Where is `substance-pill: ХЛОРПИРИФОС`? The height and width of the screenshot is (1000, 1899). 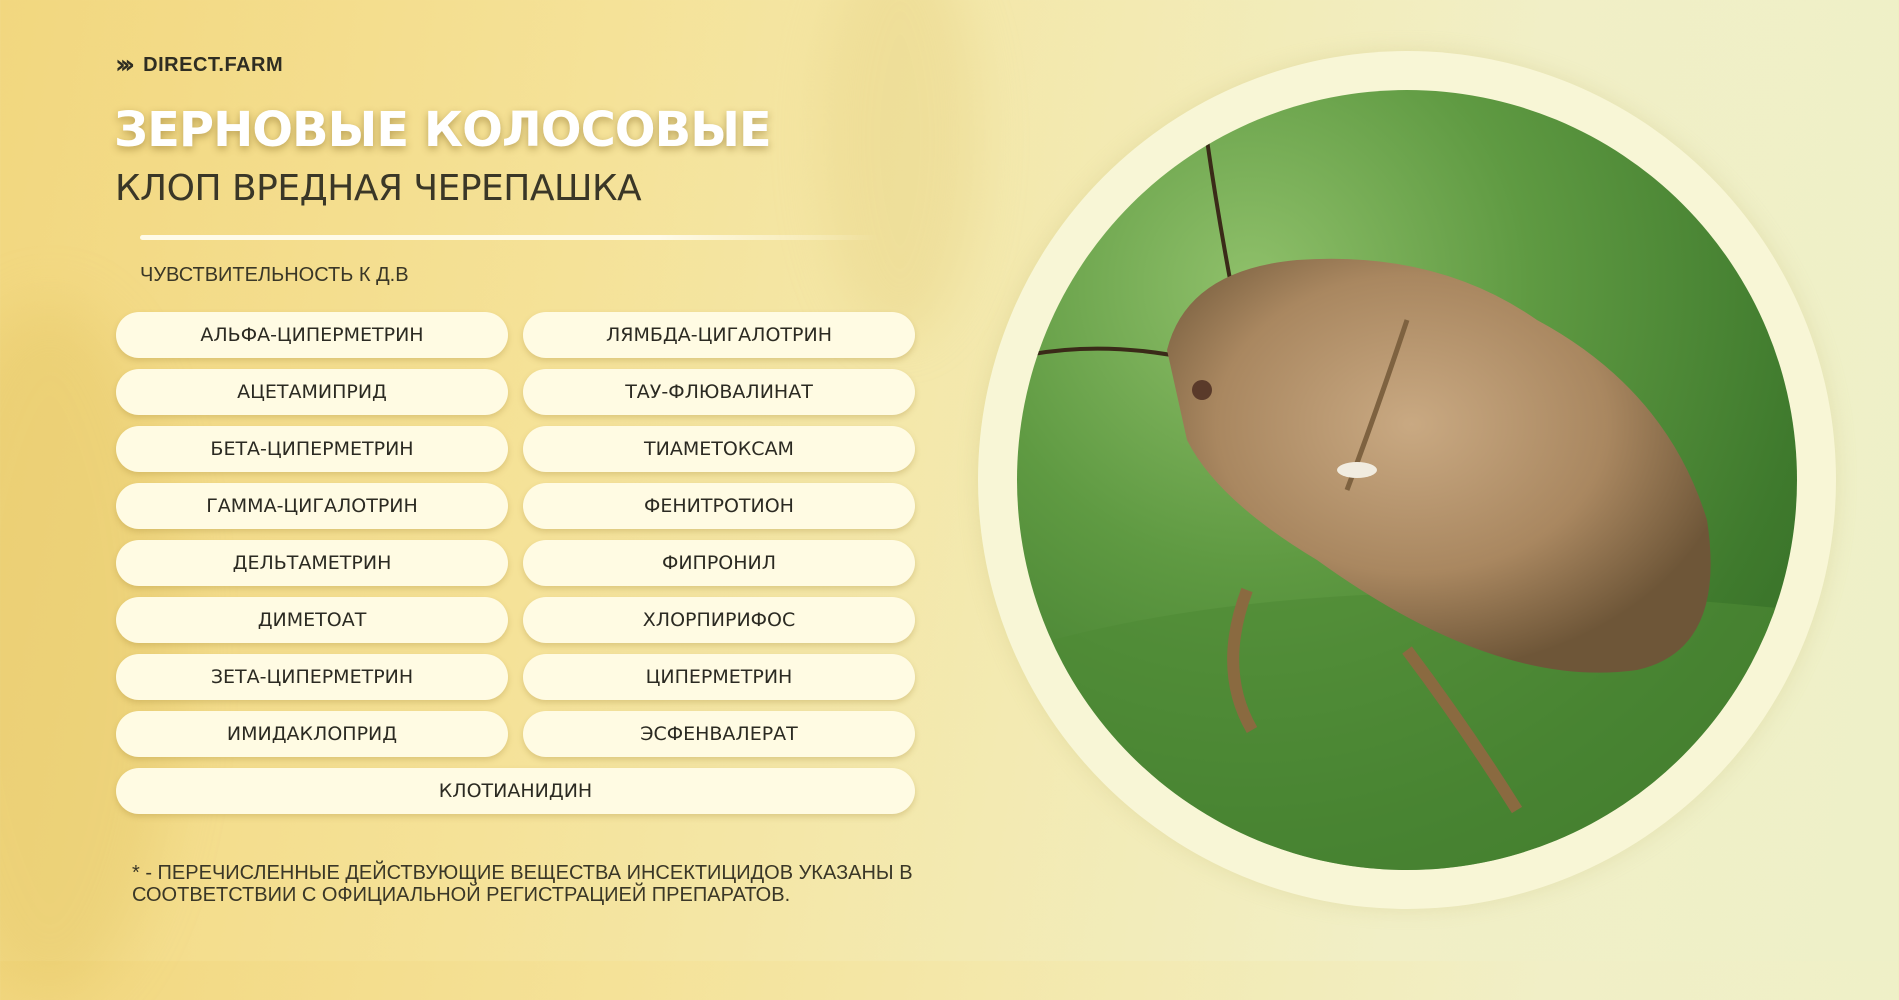
substance-pill: ХЛОРПИРИФОС is located at coordinates (719, 620).